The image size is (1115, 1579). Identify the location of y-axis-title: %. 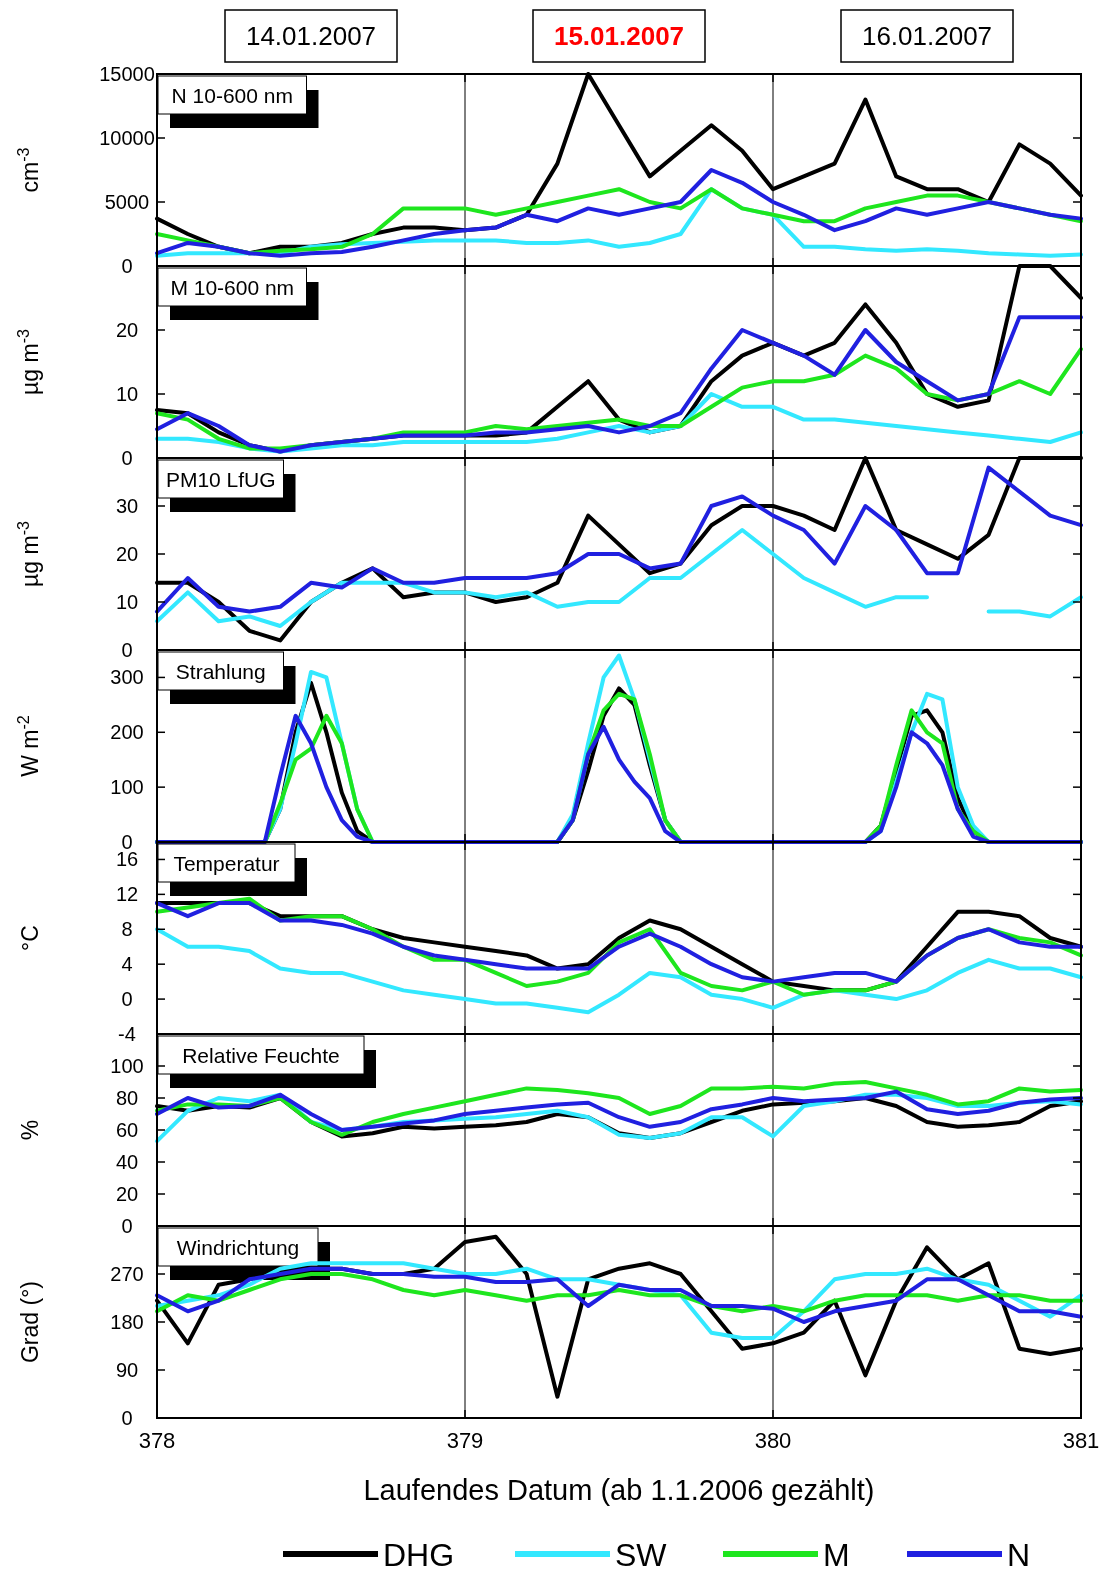
(30, 1130).